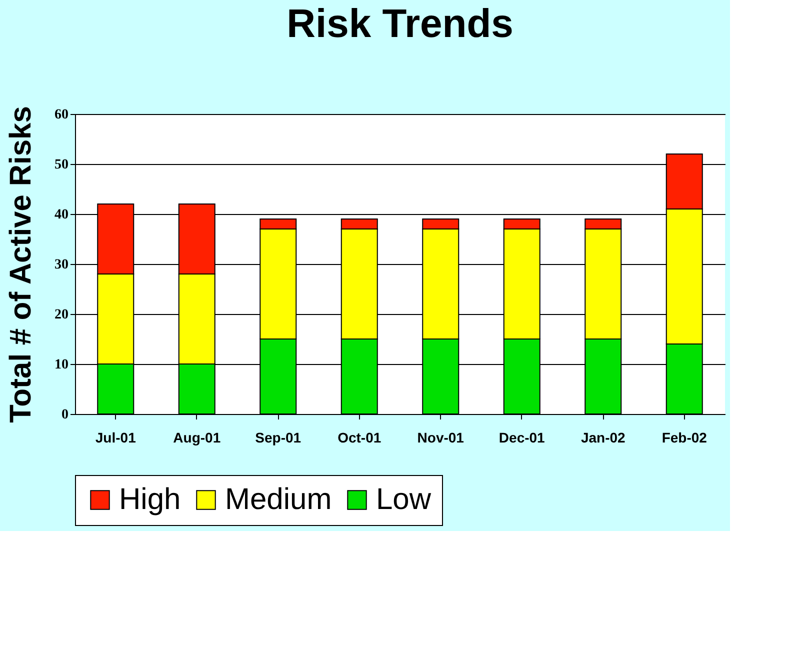 This screenshot has height=646, width=788. What do you see at coordinates (278, 438) in the screenshot?
I see `x-tick-label: Sep-01` at bounding box center [278, 438].